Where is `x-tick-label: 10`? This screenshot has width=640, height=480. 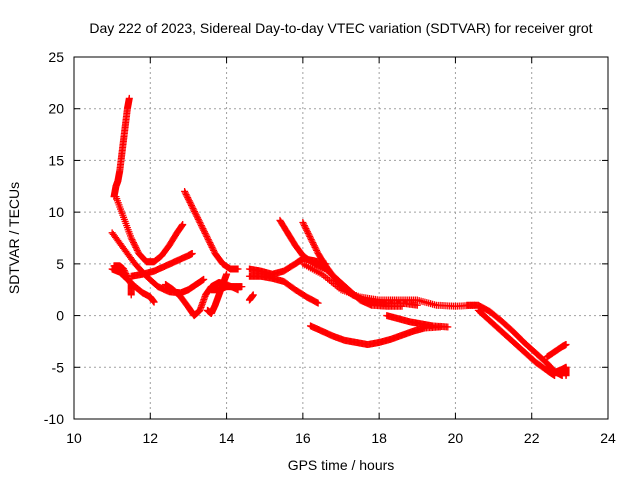
x-tick-label: 10 is located at coordinates (74, 438).